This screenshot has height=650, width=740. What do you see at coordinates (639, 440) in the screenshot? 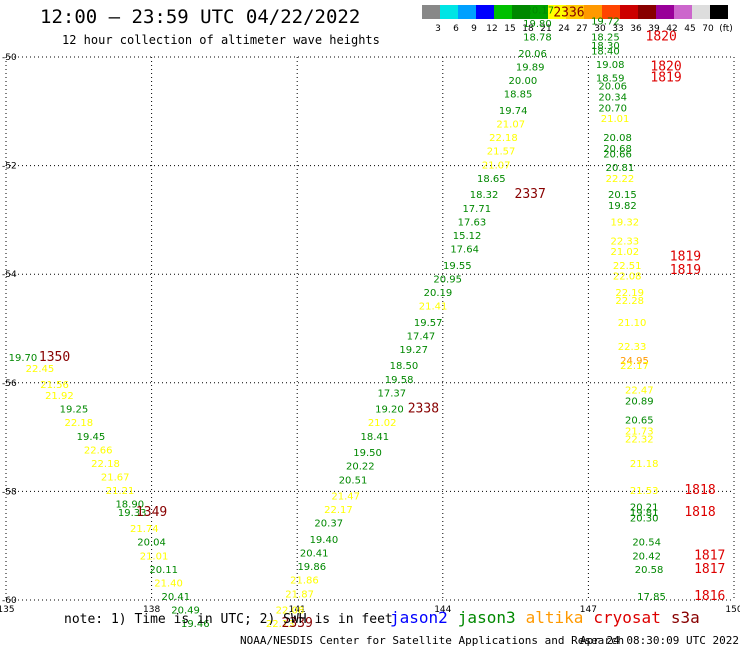
I see `wave-height-value: 22.32` at bounding box center [639, 440].